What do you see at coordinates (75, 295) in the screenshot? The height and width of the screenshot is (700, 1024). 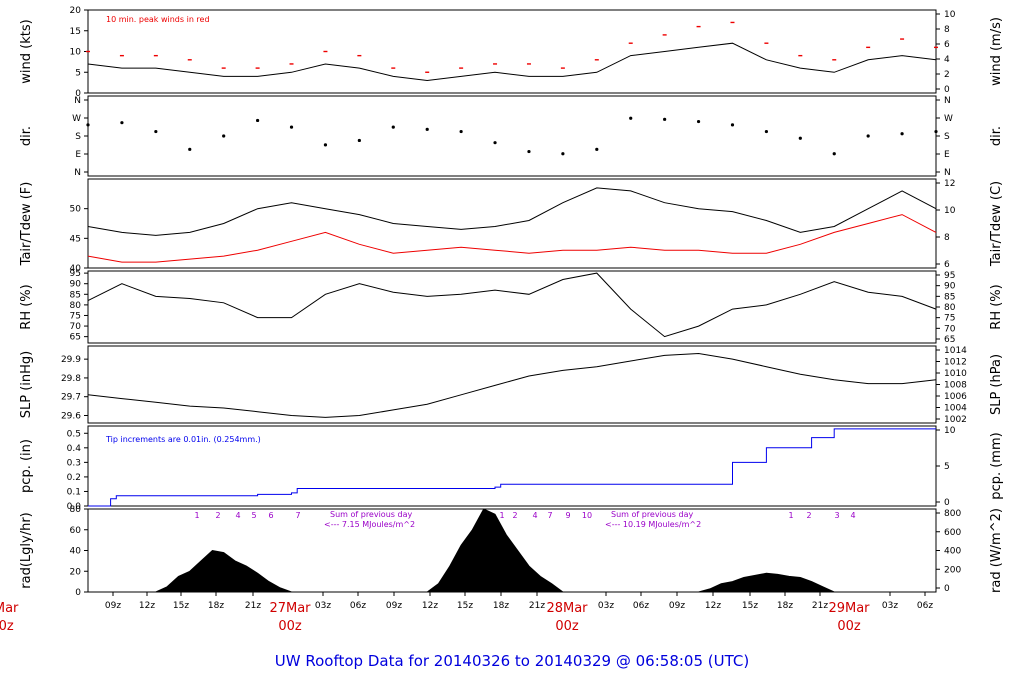 I see `y-tick-label: 85` at bounding box center [75, 295].